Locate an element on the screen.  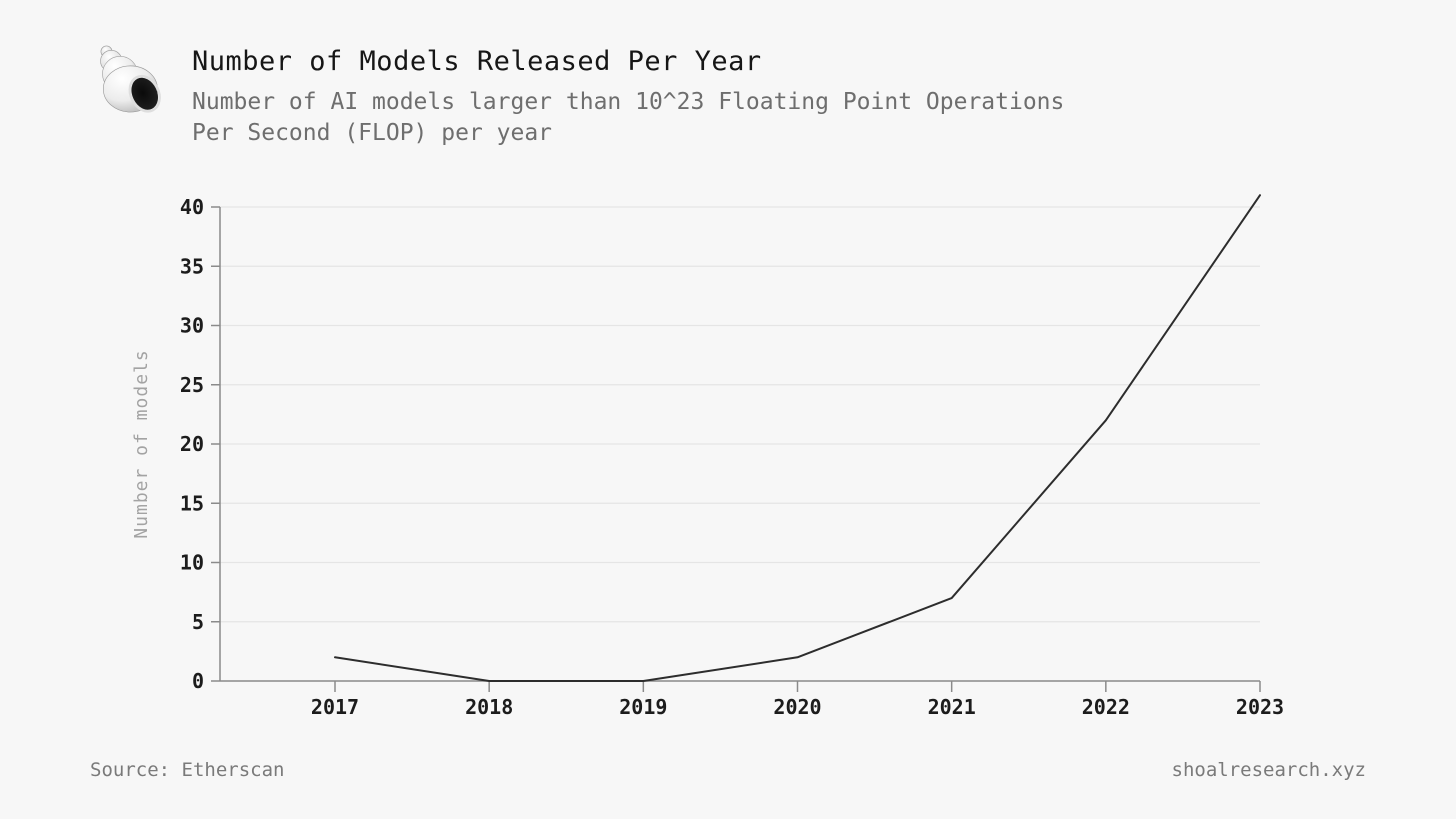
y-tick-label: 15 is located at coordinates (192, 503).